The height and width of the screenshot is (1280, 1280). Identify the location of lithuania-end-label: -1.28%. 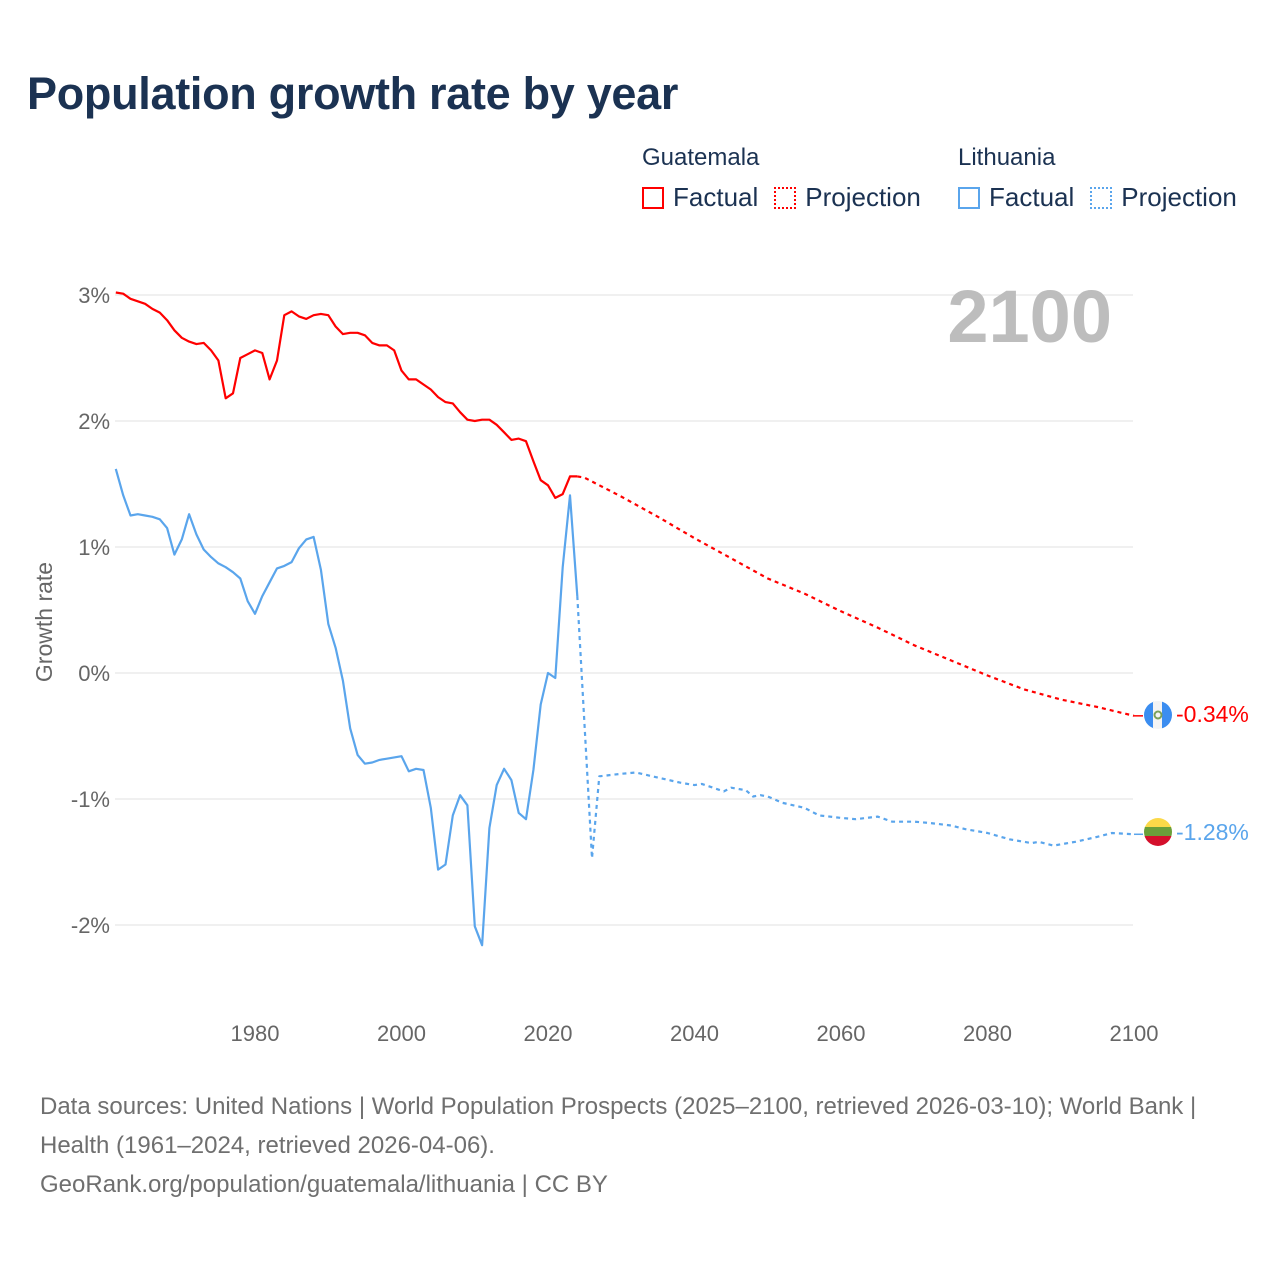
(1212, 832).